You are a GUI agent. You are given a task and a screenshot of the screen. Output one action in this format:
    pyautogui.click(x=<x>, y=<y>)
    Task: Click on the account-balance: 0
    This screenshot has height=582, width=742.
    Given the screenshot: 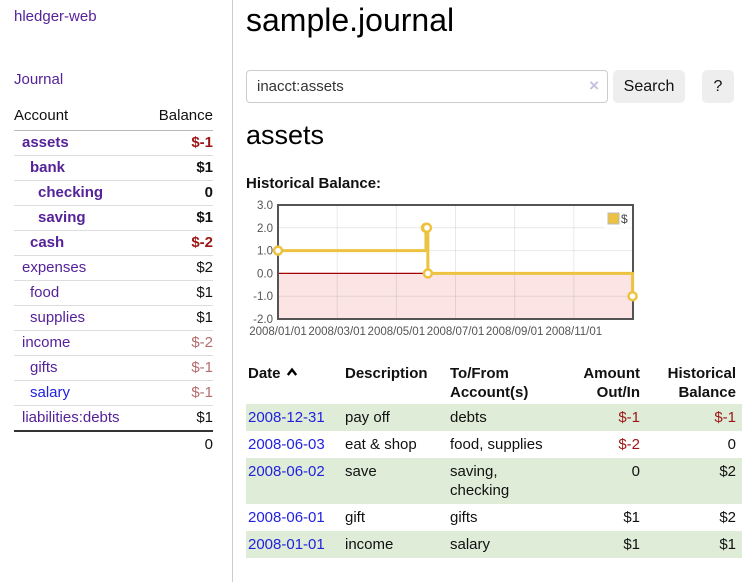 What is the action you would take?
    pyautogui.click(x=179, y=193)
    